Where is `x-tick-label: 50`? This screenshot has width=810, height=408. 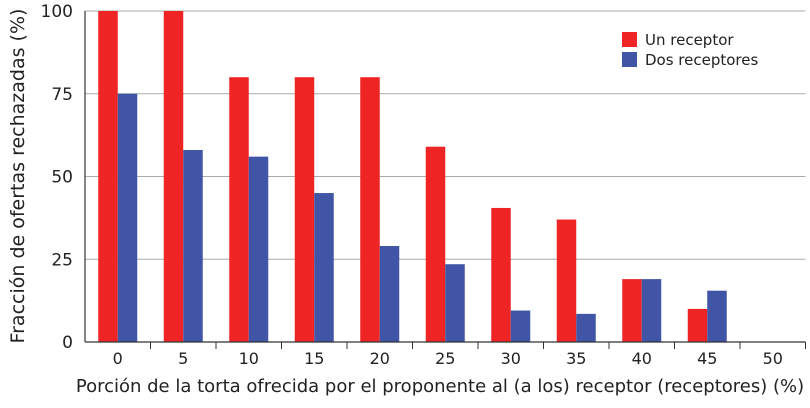
x-tick-label: 50 is located at coordinates (773, 358).